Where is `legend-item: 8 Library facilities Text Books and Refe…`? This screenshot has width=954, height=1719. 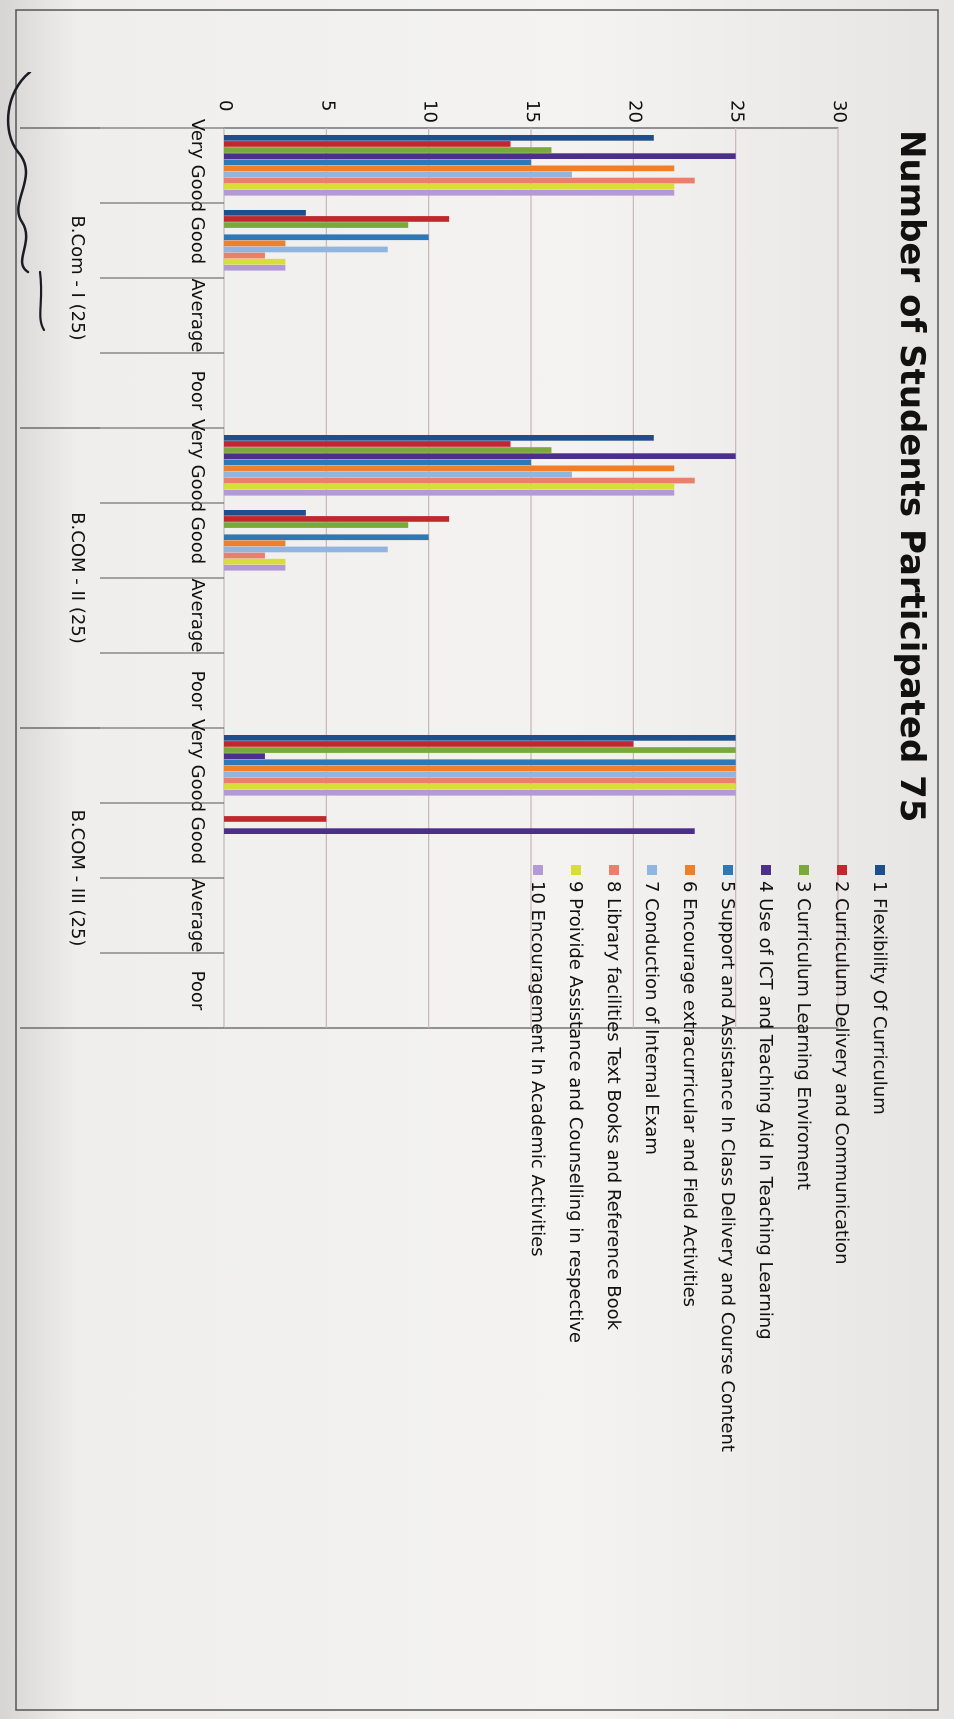
legend-item: 8 Library facilities Text Books and Refe… is located at coordinates (607, 1265).